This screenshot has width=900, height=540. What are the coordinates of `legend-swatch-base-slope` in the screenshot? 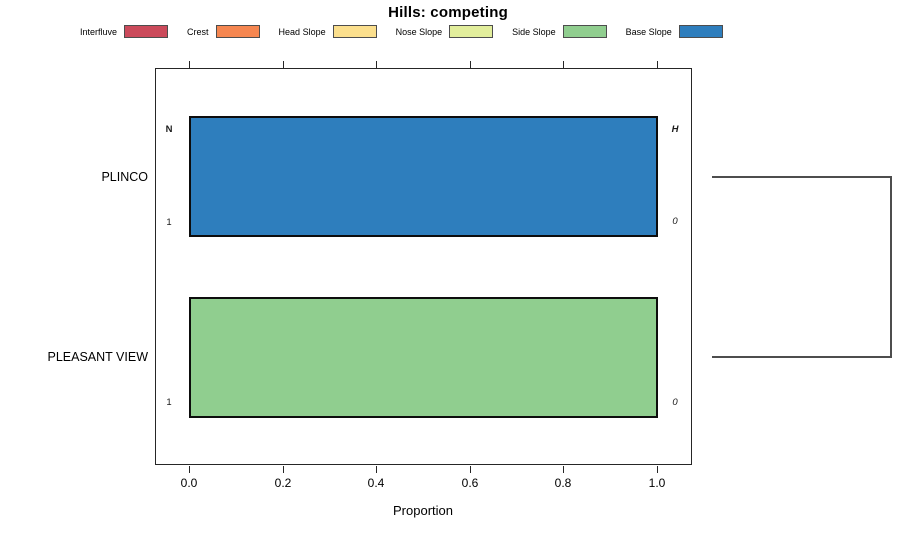 It's located at (700, 31).